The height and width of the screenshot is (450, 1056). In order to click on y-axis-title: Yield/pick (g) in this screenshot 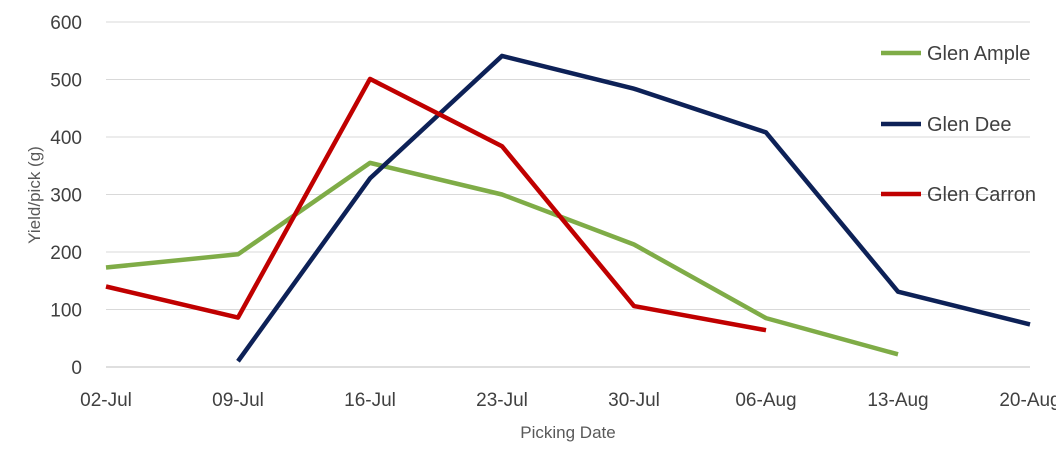, I will do `click(34, 195)`.